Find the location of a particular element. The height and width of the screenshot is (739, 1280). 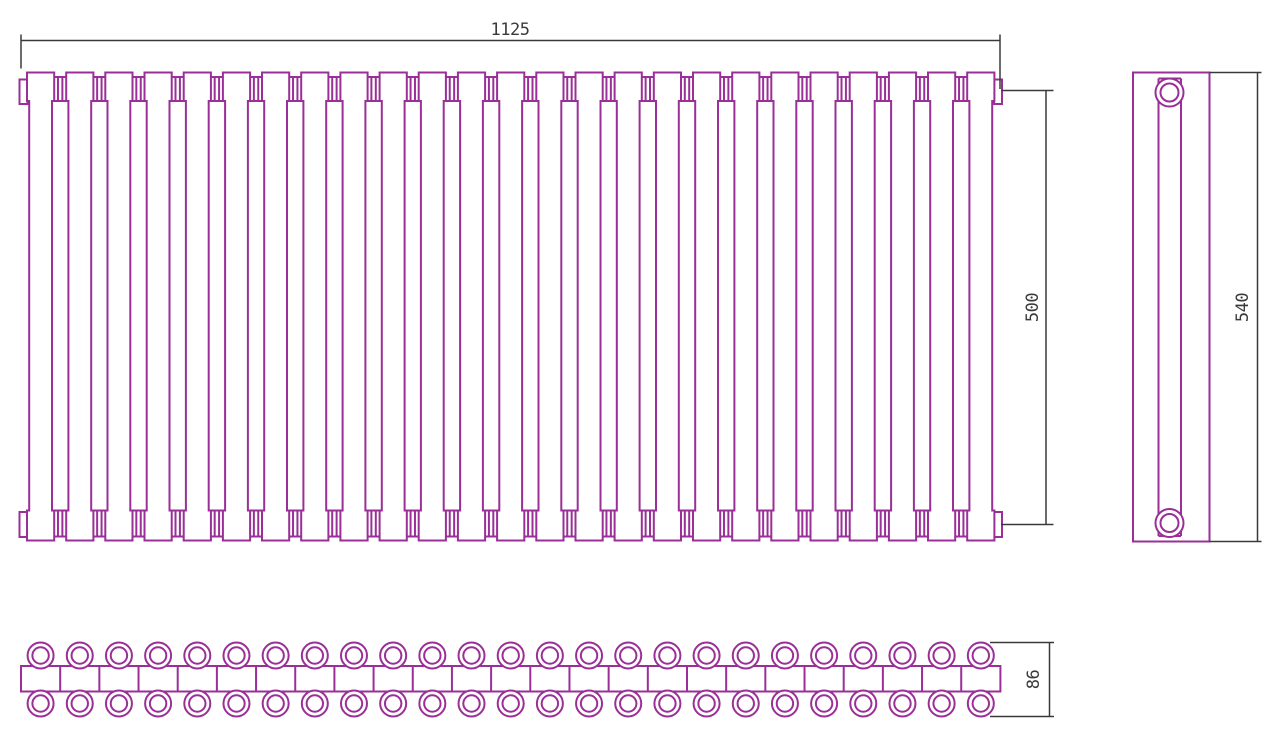

side-view is located at coordinates (1171, 307).